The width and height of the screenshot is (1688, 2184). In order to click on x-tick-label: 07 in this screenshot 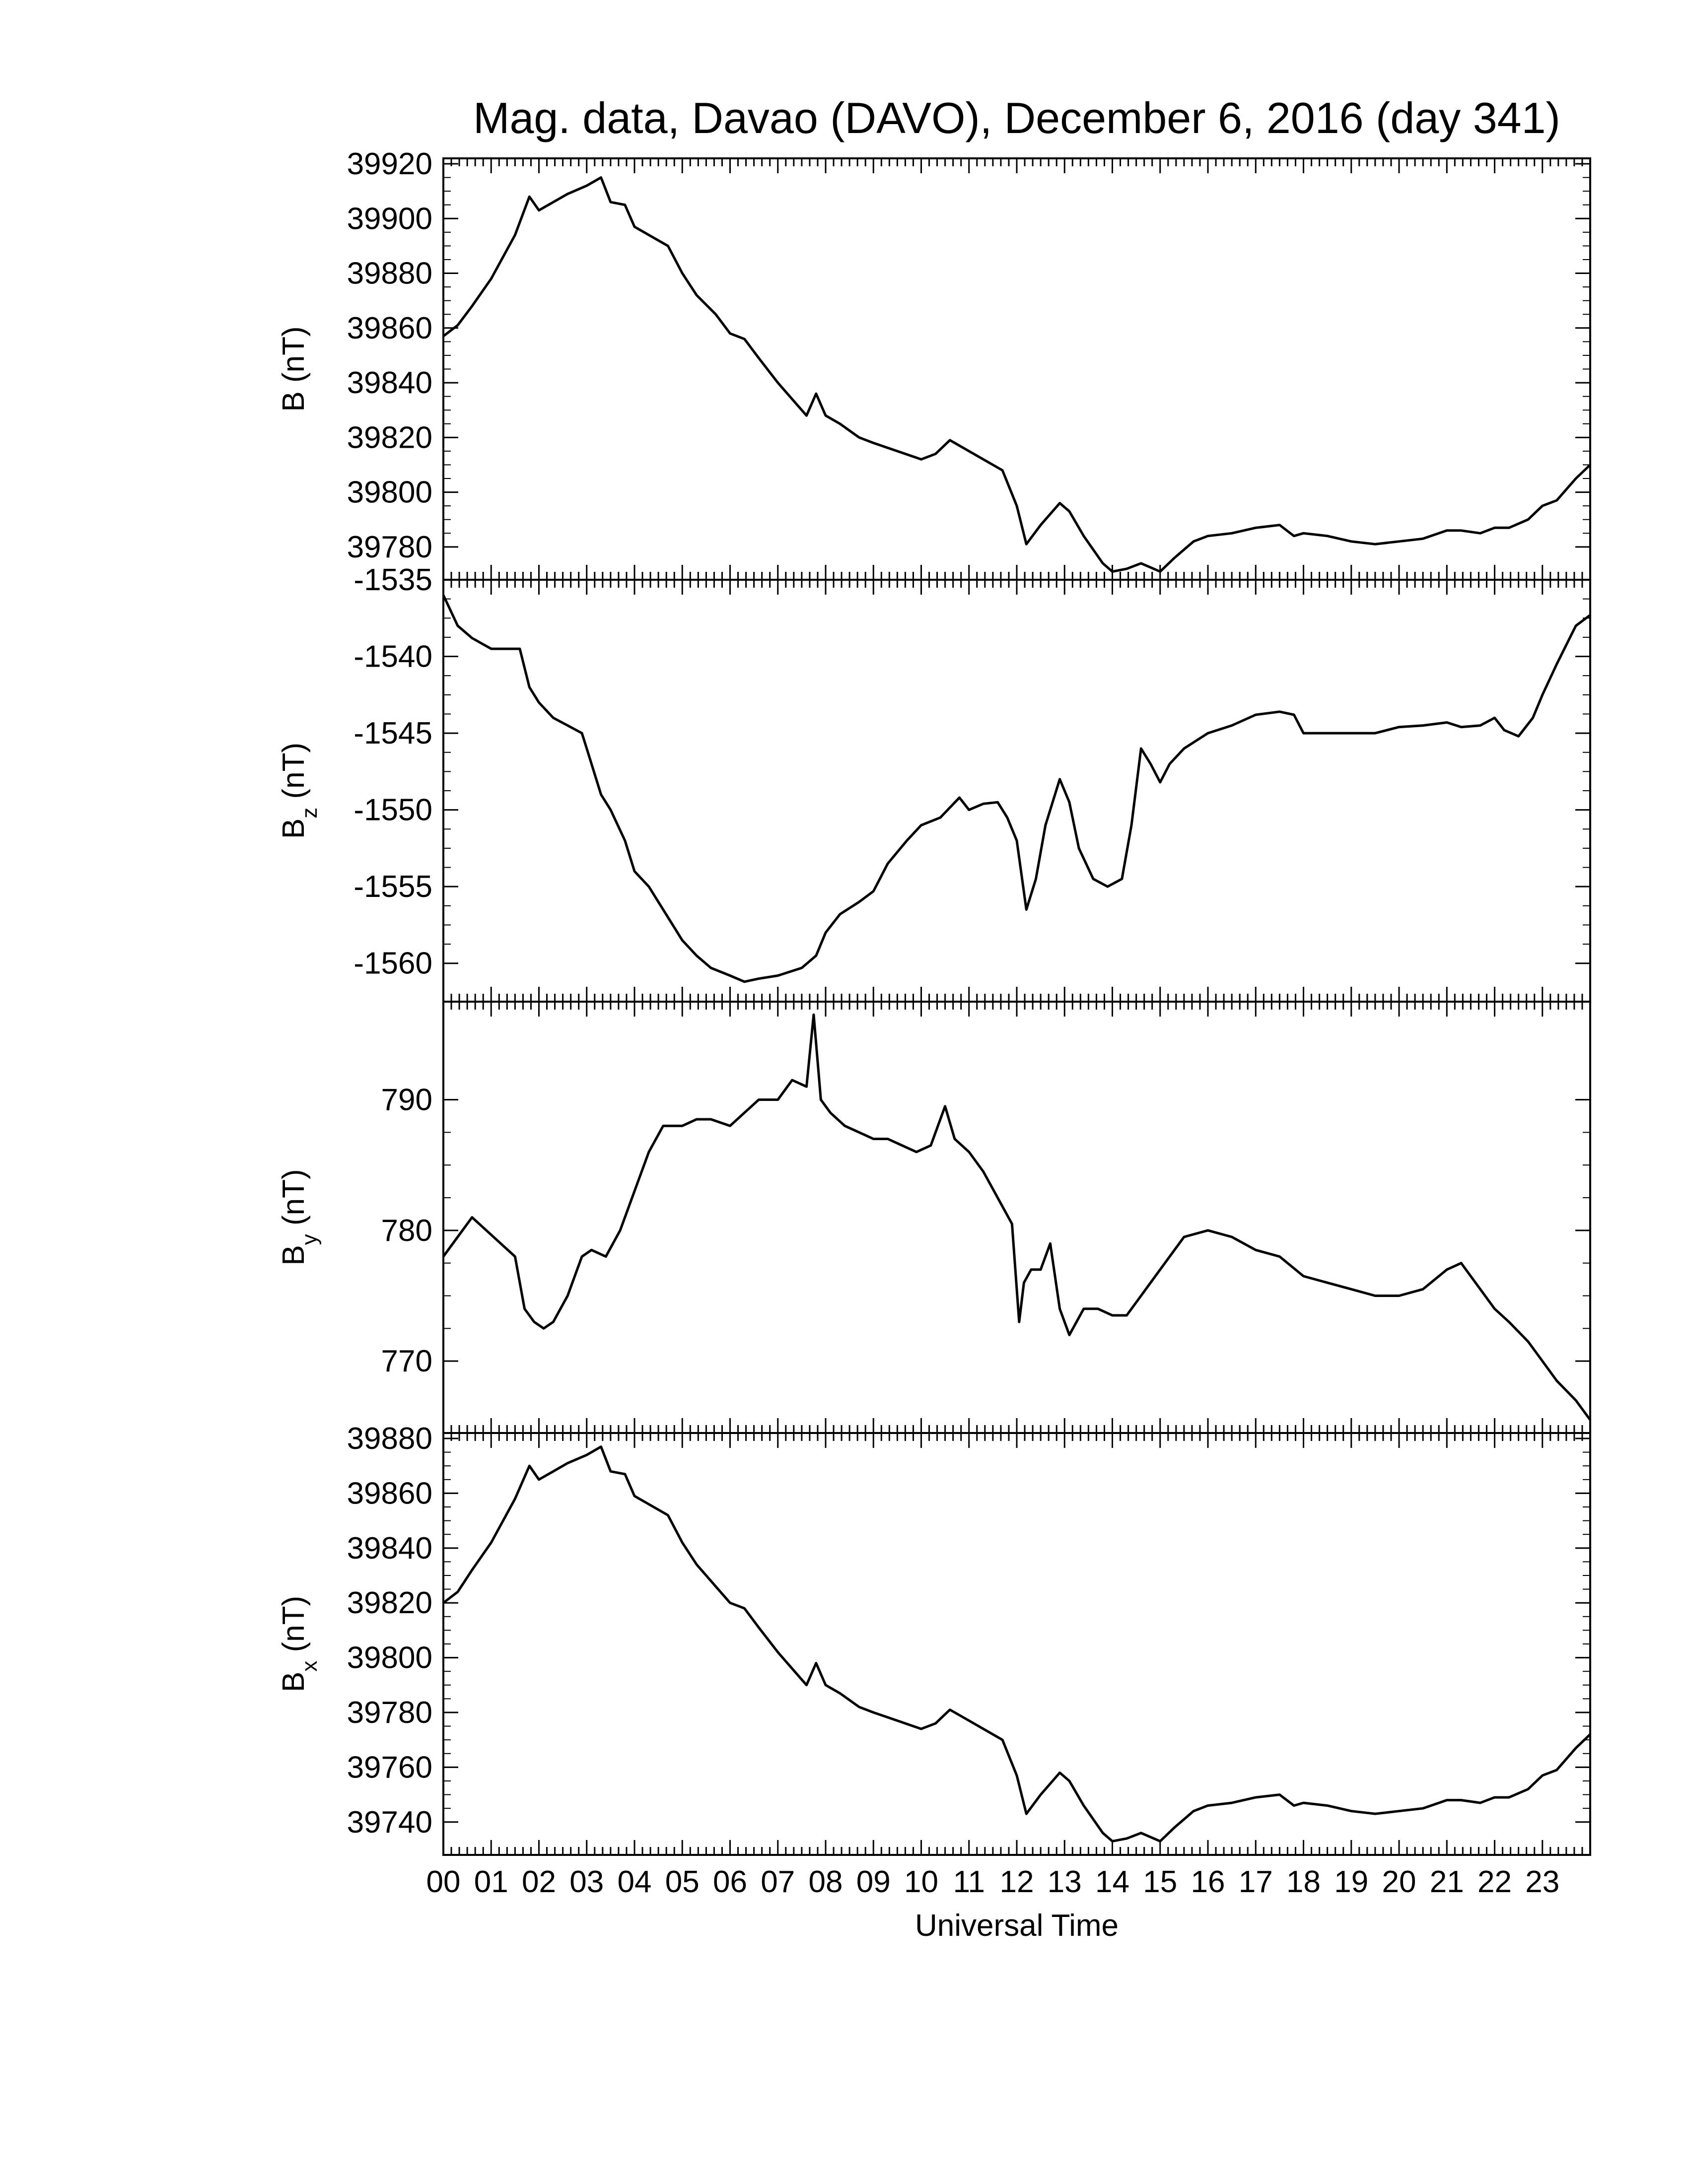, I will do `click(778, 1882)`.